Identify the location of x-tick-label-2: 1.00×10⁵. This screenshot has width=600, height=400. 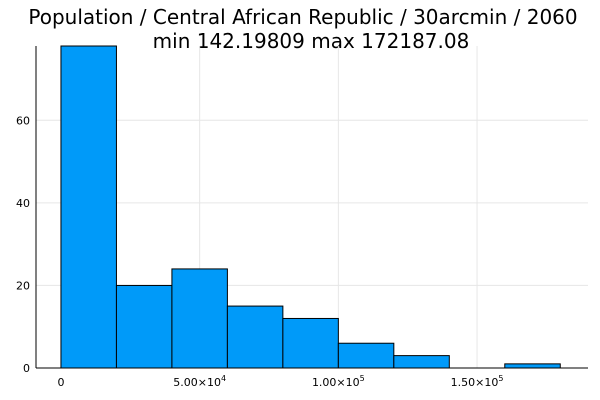
(338, 381).